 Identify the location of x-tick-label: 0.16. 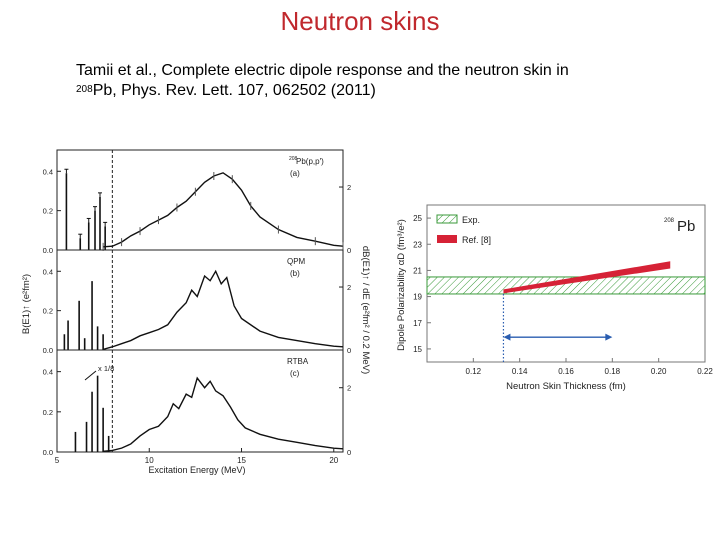
(566, 371).